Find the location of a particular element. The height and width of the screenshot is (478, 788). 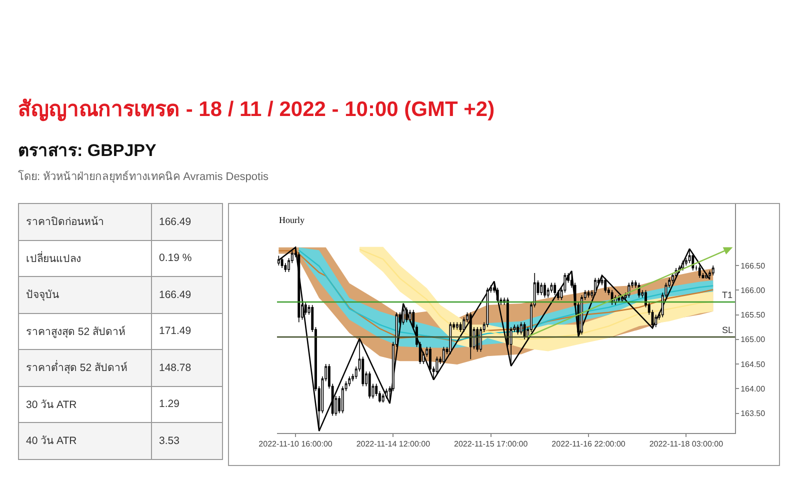

y-tick-label: 164.50 is located at coordinates (753, 364).